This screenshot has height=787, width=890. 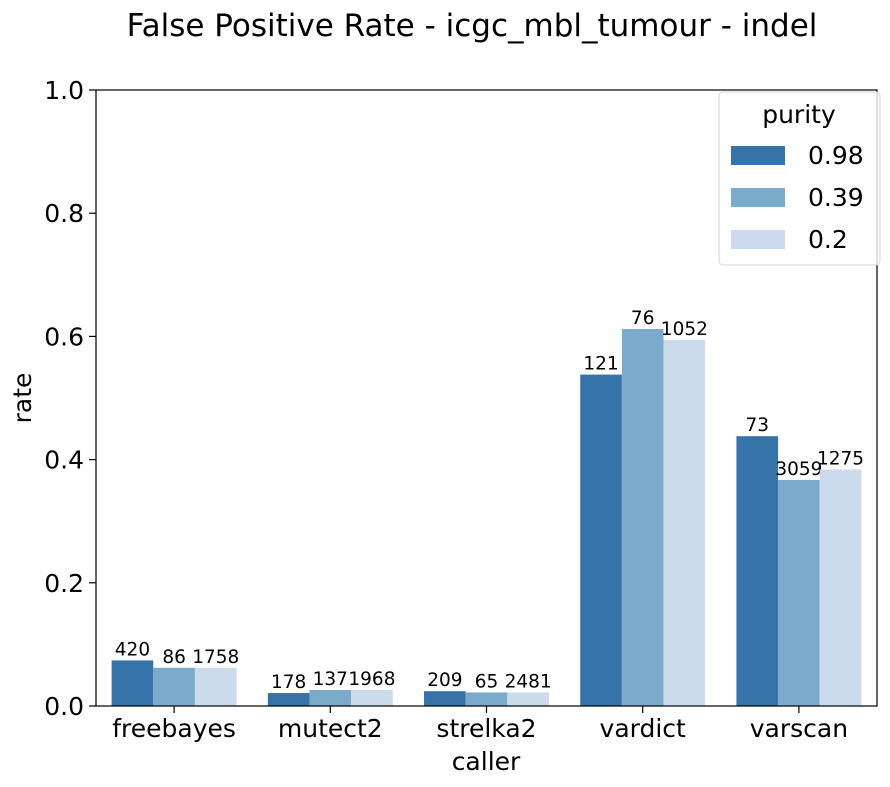 What do you see at coordinates (330, 728) in the screenshot?
I see `x-tick-label: mutect2` at bounding box center [330, 728].